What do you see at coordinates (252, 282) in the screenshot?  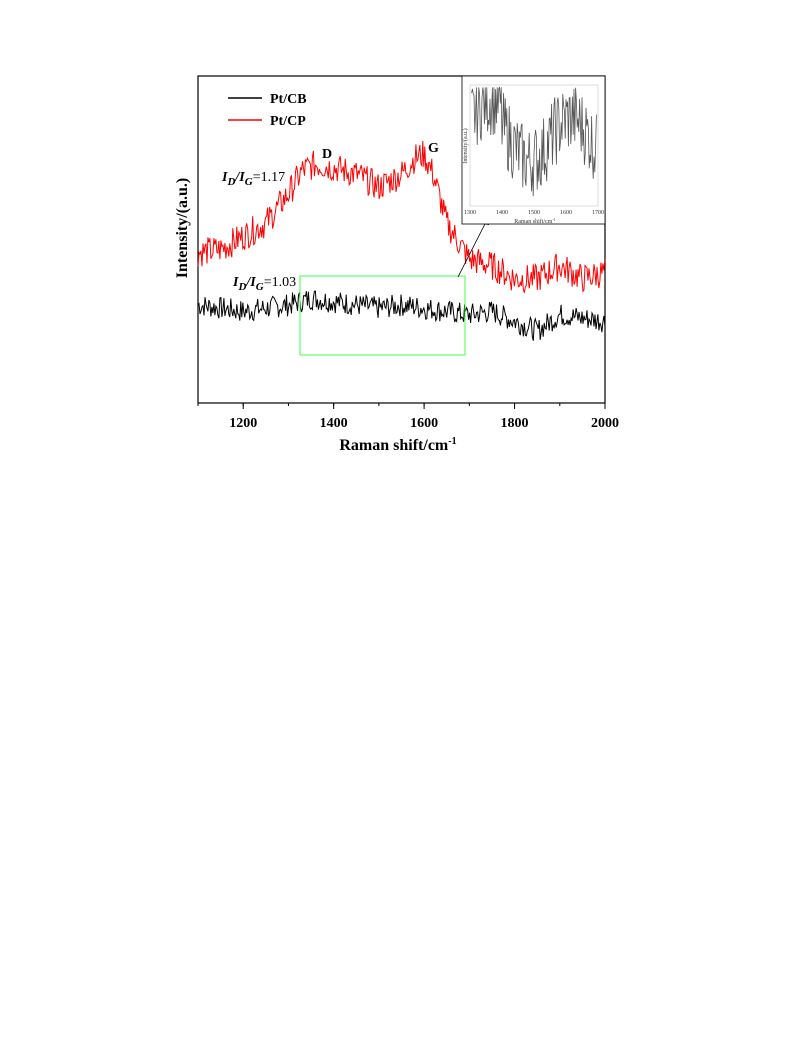 I see `ratio-cb-i2: I` at bounding box center [252, 282].